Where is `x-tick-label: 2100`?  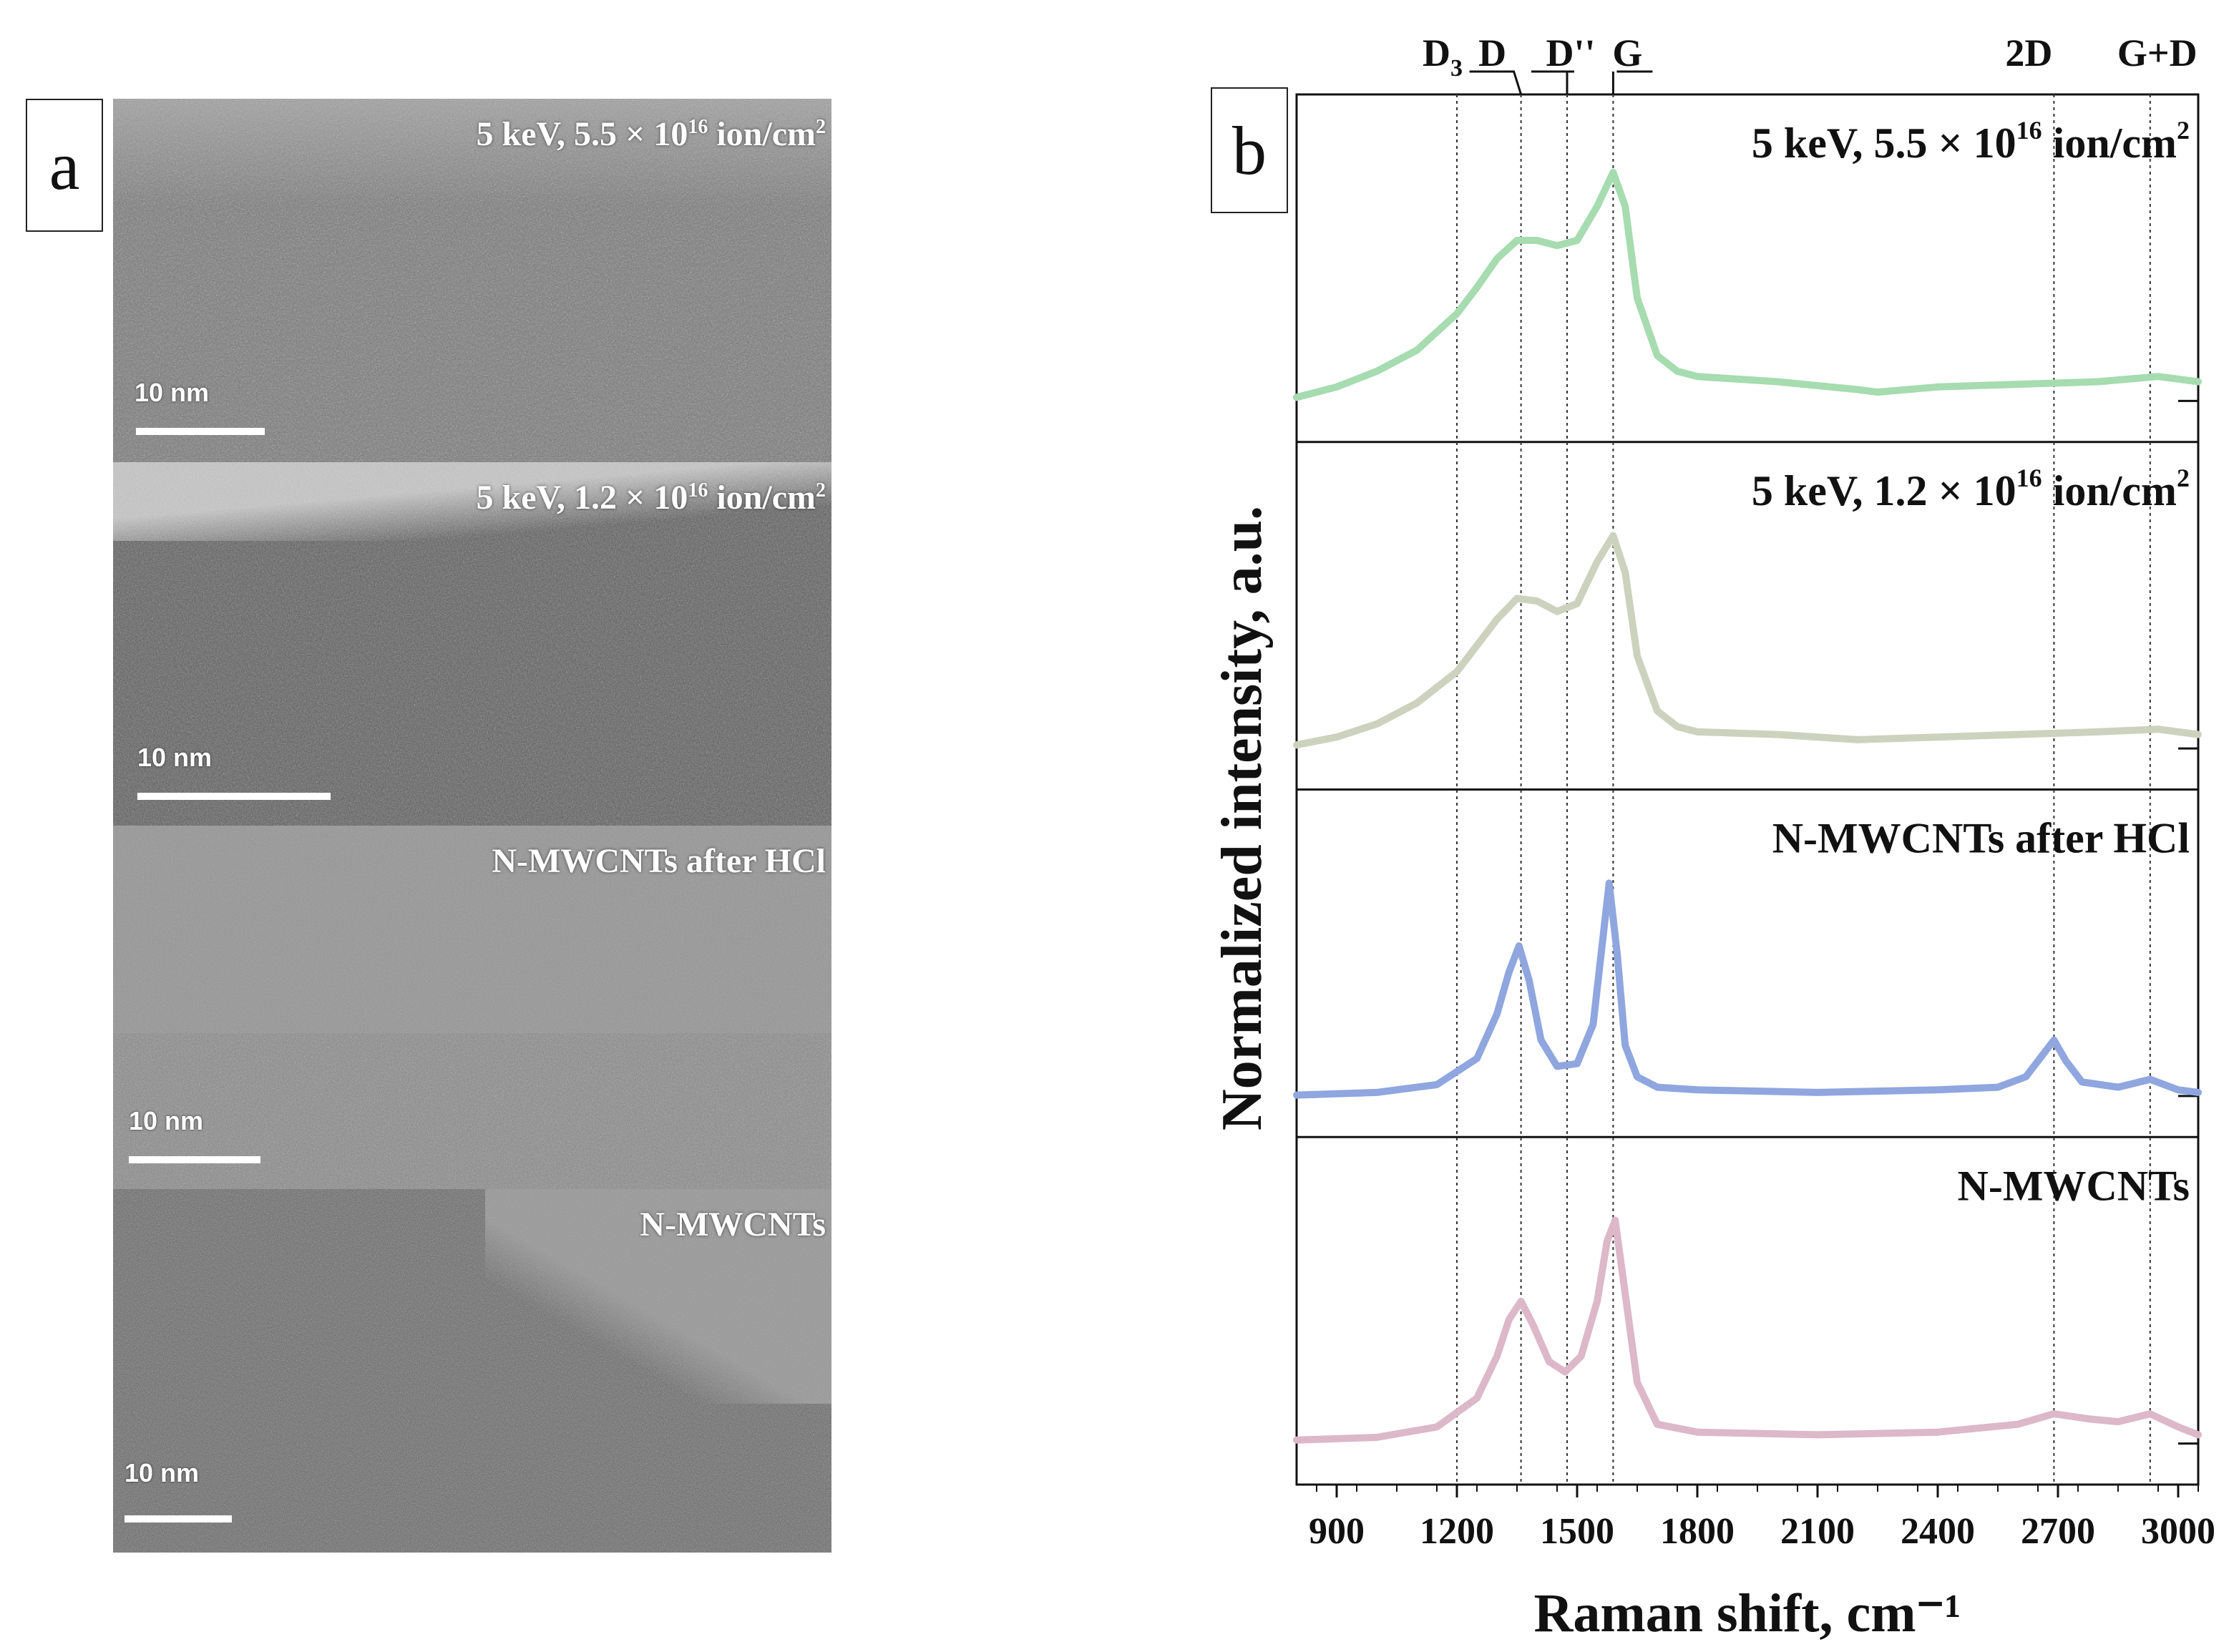 x-tick-label: 2100 is located at coordinates (1817, 1532).